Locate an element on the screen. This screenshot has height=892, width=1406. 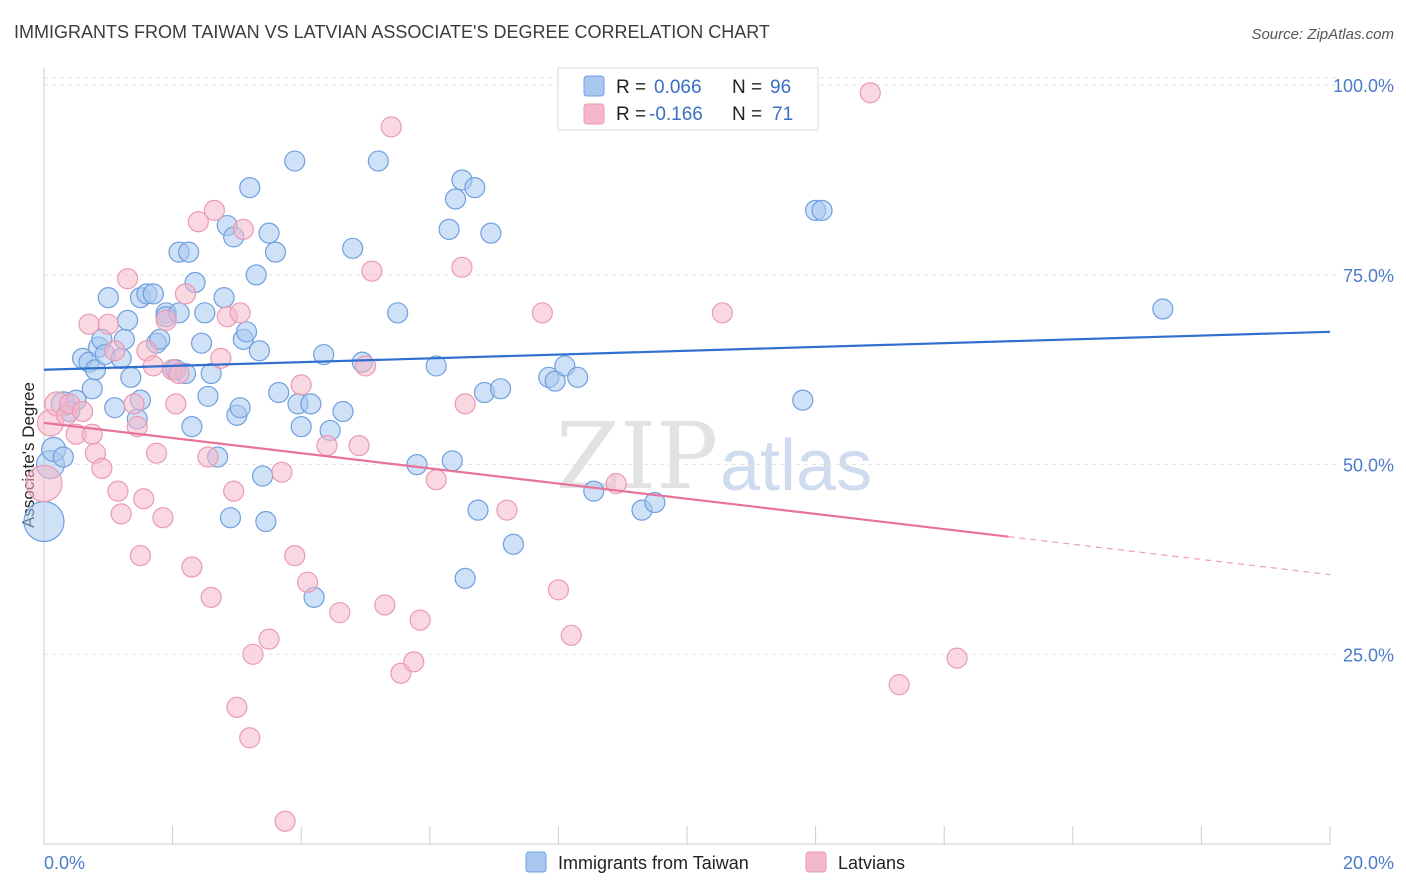
stats-legend-swatch-taiwan is located at coordinates (594, 86).